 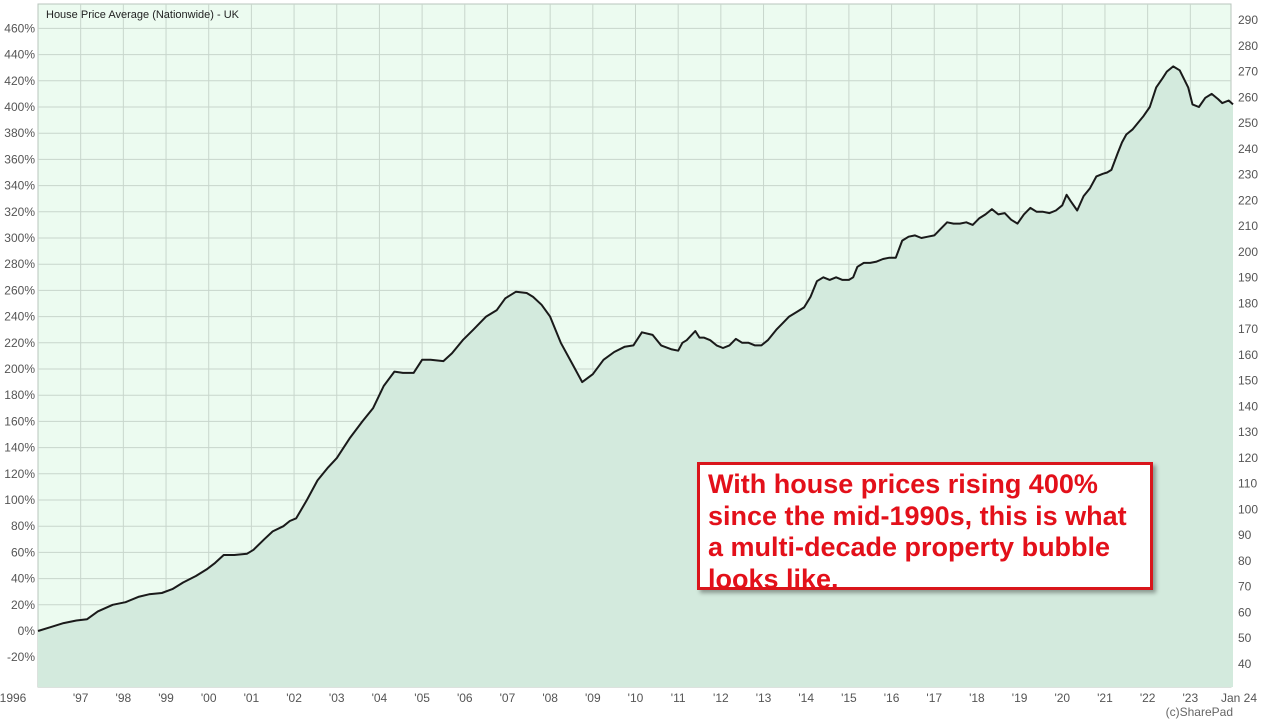 I want to click on left-tick-label: 320%, so click(x=19, y=212).